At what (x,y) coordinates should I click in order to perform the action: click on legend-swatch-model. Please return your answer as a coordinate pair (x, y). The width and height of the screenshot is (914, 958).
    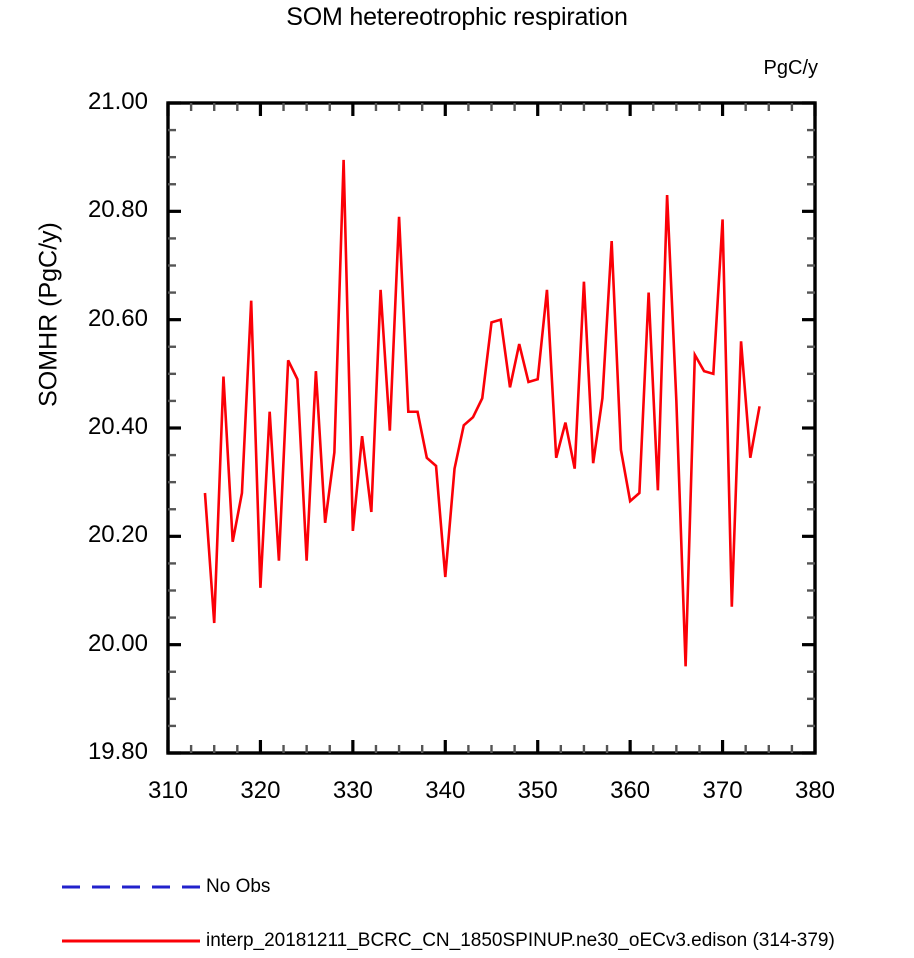
    Looking at the image, I should click on (131, 941).